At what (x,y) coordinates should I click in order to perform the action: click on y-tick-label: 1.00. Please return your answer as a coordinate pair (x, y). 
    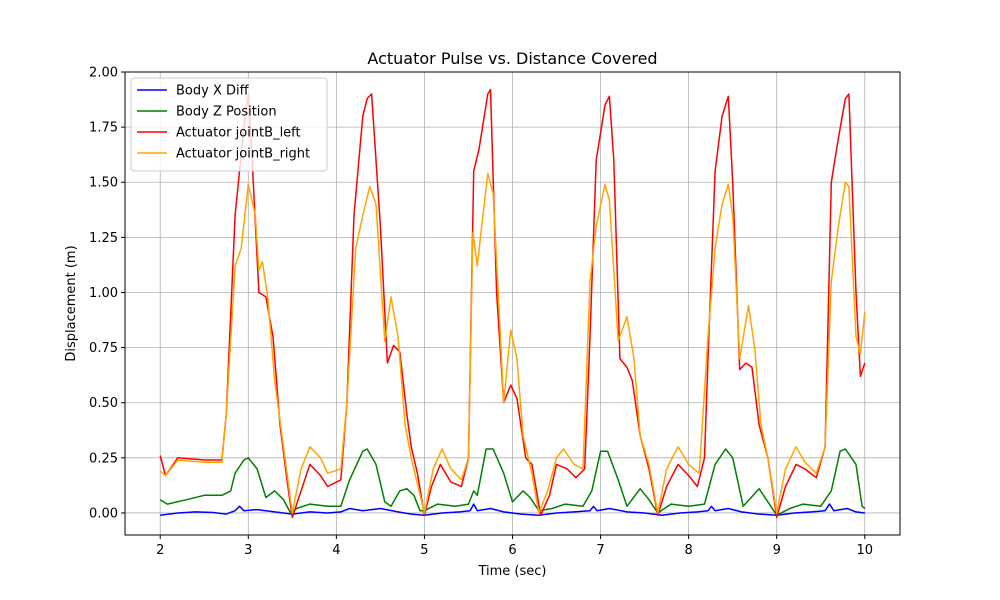
    Looking at the image, I should click on (103, 293).